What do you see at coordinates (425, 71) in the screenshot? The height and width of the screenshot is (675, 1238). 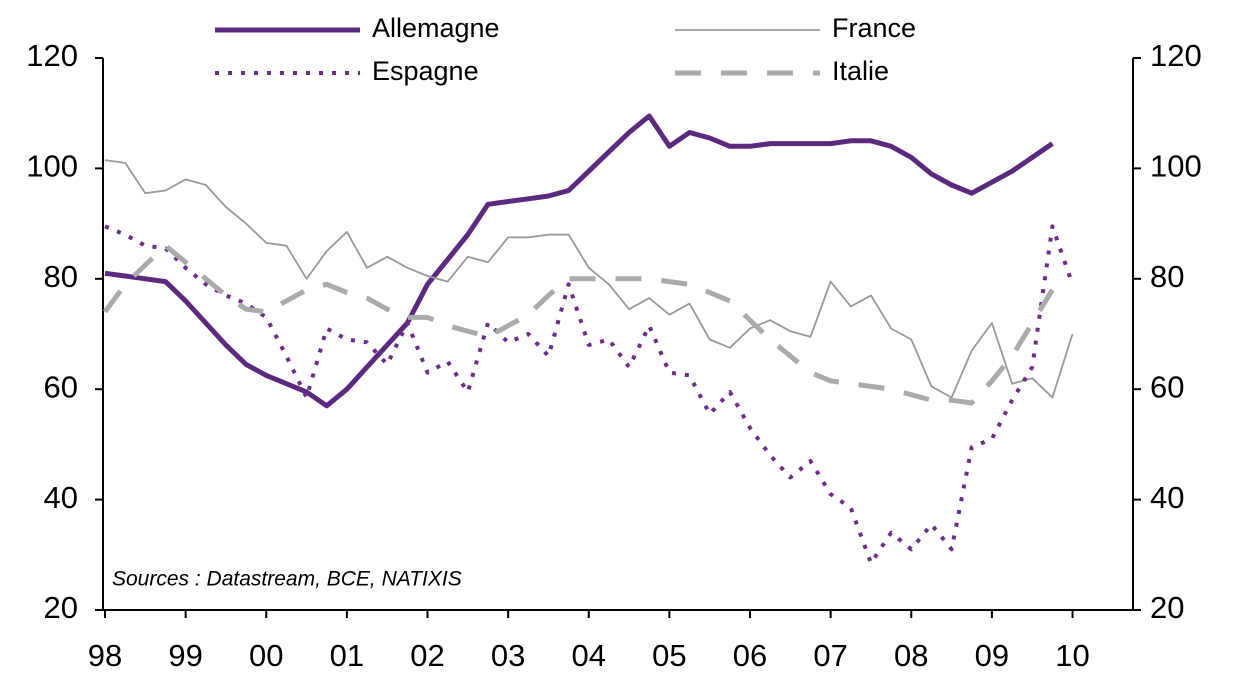 I see `legend-label: Espagne` at bounding box center [425, 71].